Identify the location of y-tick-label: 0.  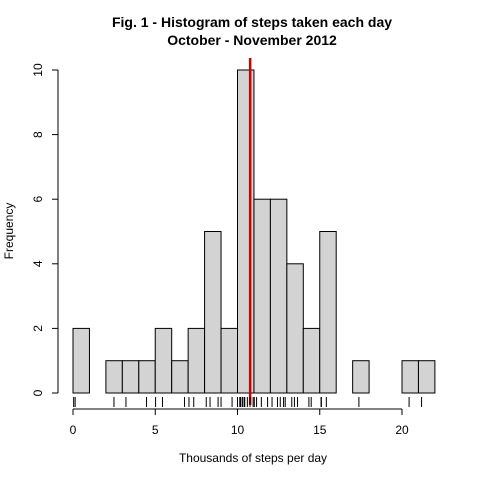
(38, 392).